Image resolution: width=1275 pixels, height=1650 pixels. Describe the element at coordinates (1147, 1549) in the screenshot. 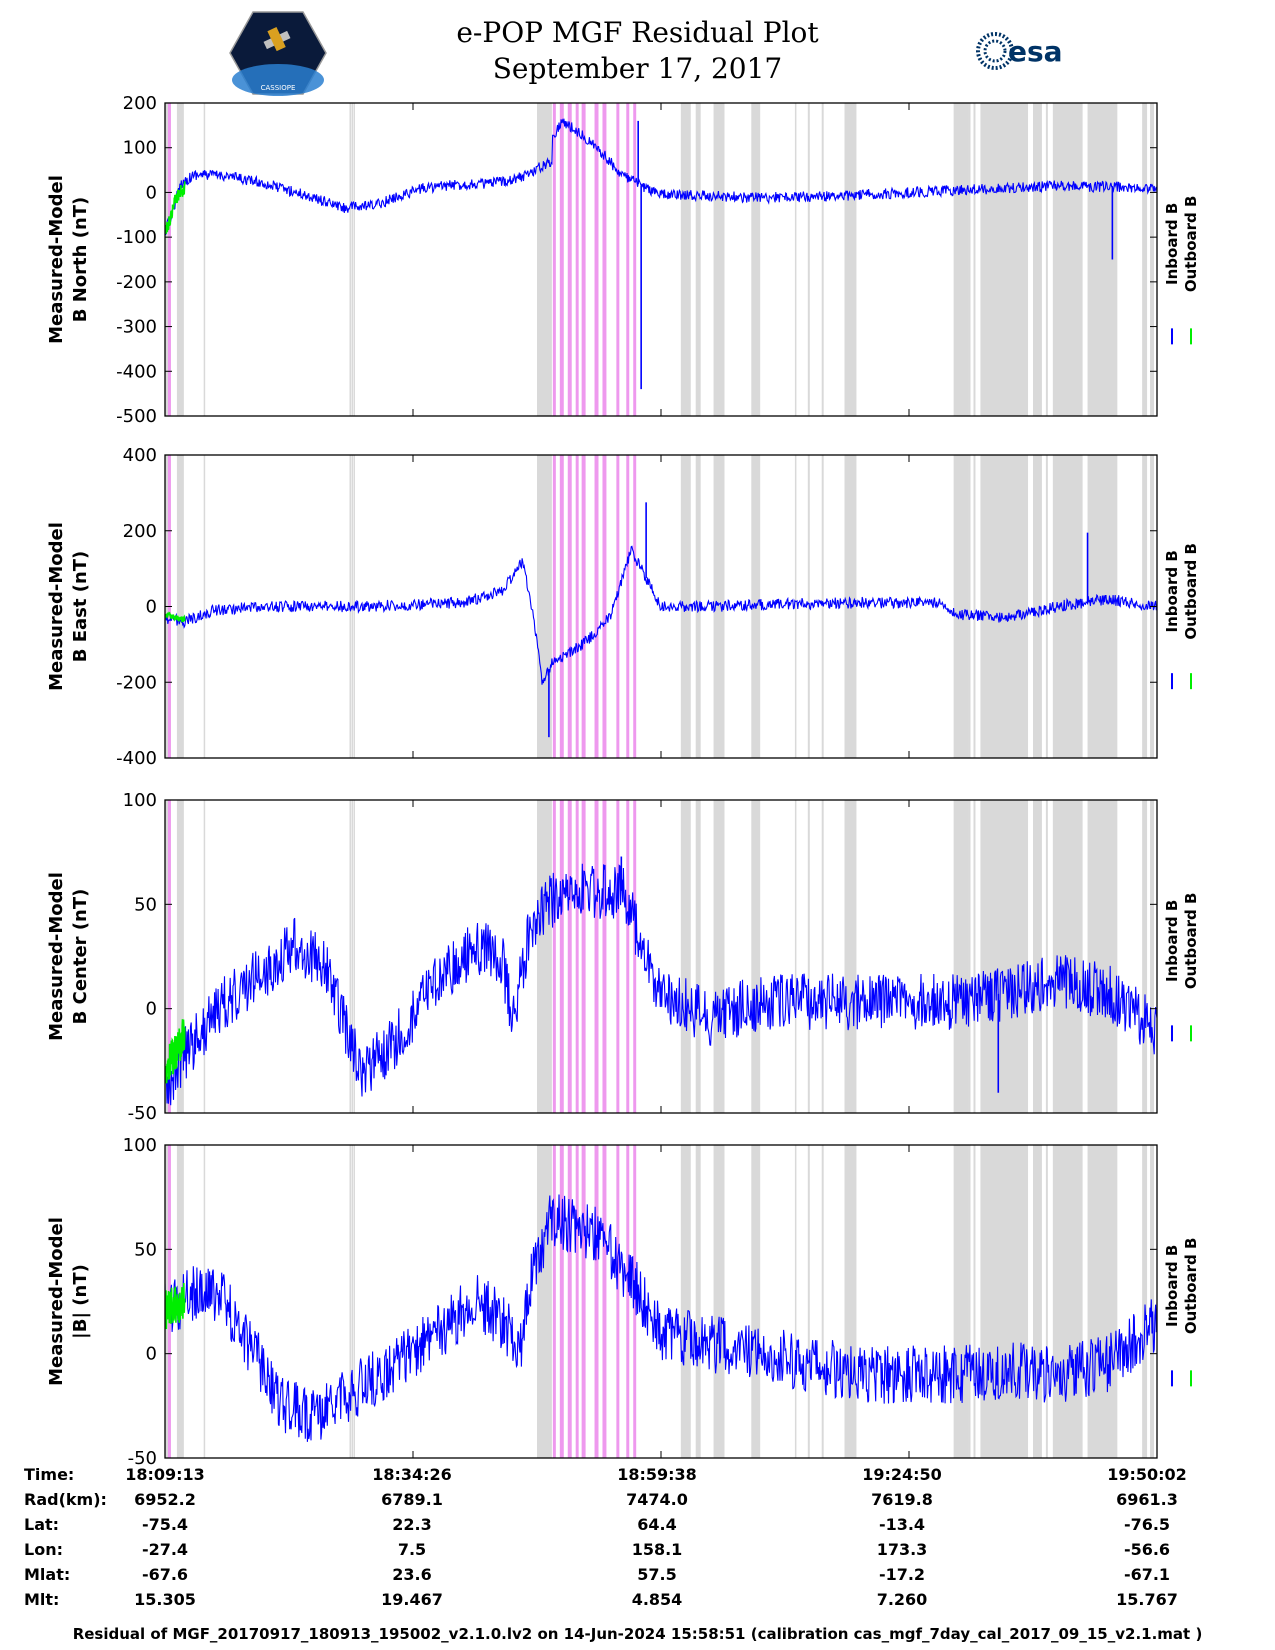

I see `lon-value: -56.6` at that location.